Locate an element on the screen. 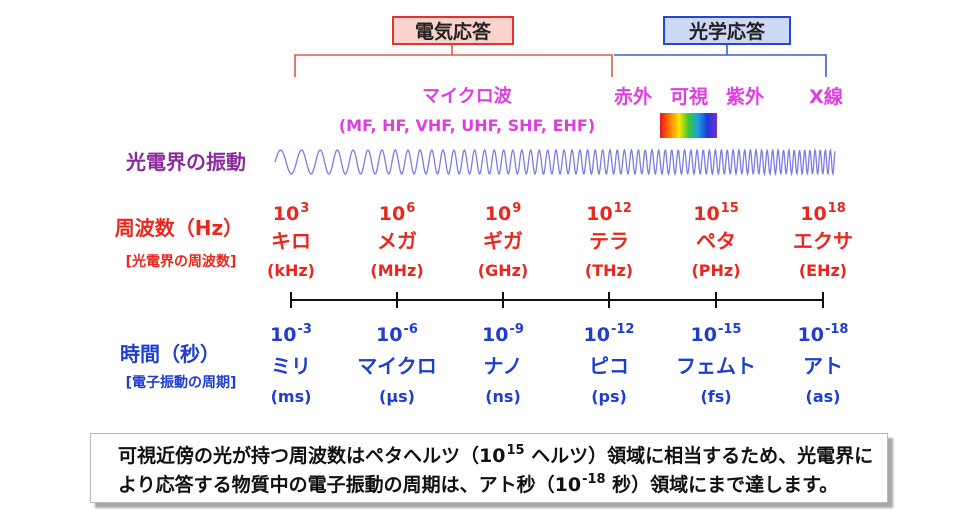 This screenshot has height=514, width=980. ultraviolet-label: 紫外 is located at coordinates (744, 97).